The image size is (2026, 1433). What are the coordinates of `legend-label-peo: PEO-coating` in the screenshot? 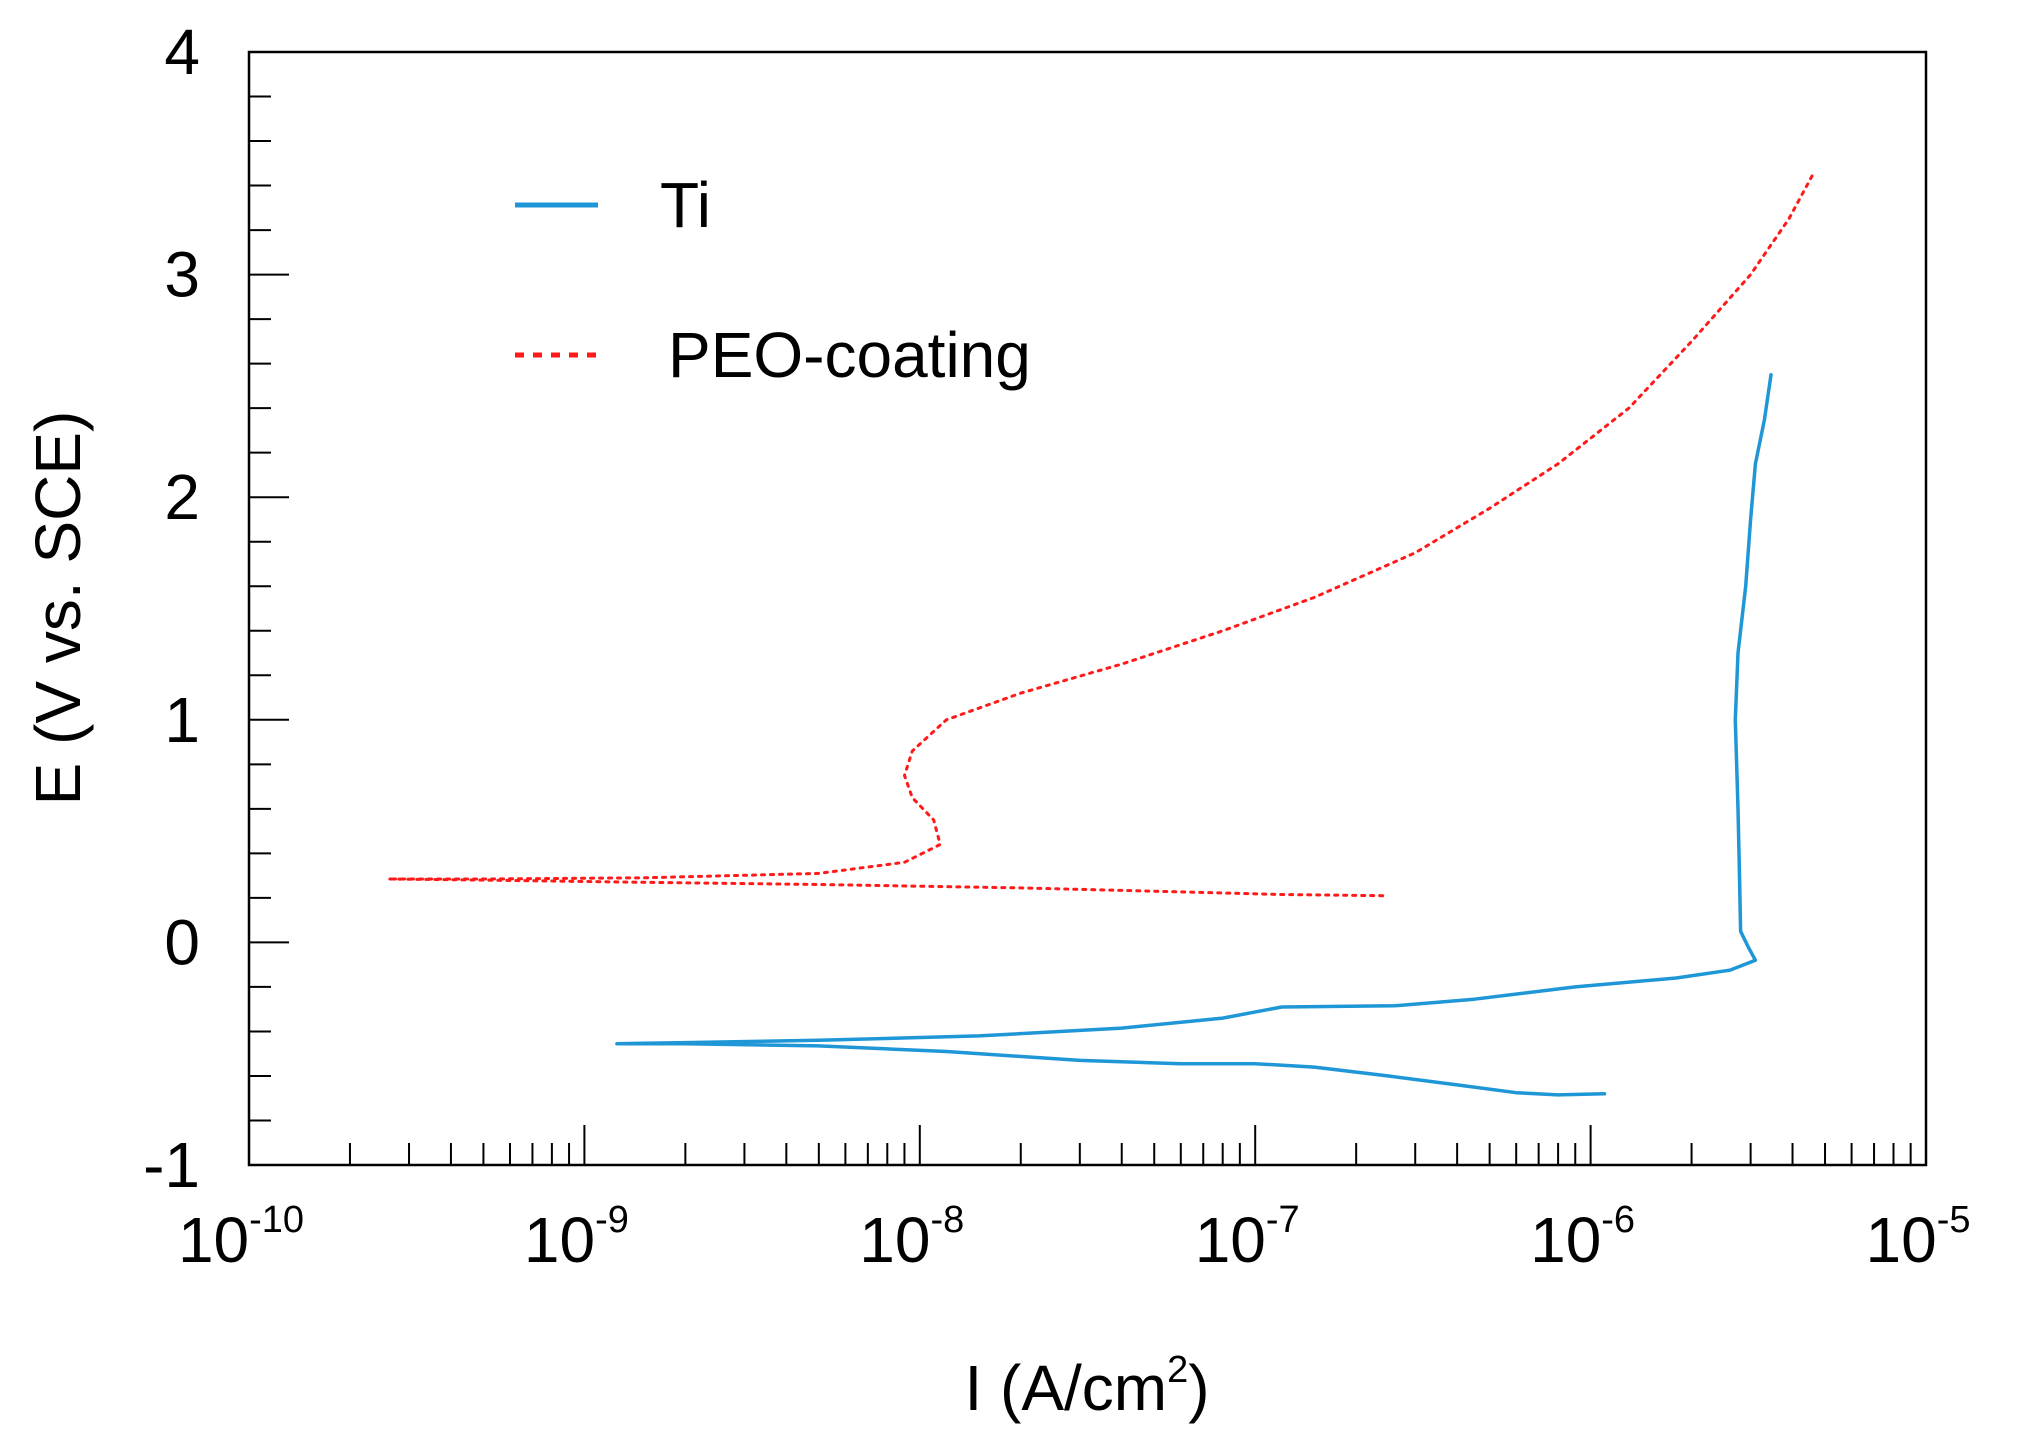 It's located at (849, 355).